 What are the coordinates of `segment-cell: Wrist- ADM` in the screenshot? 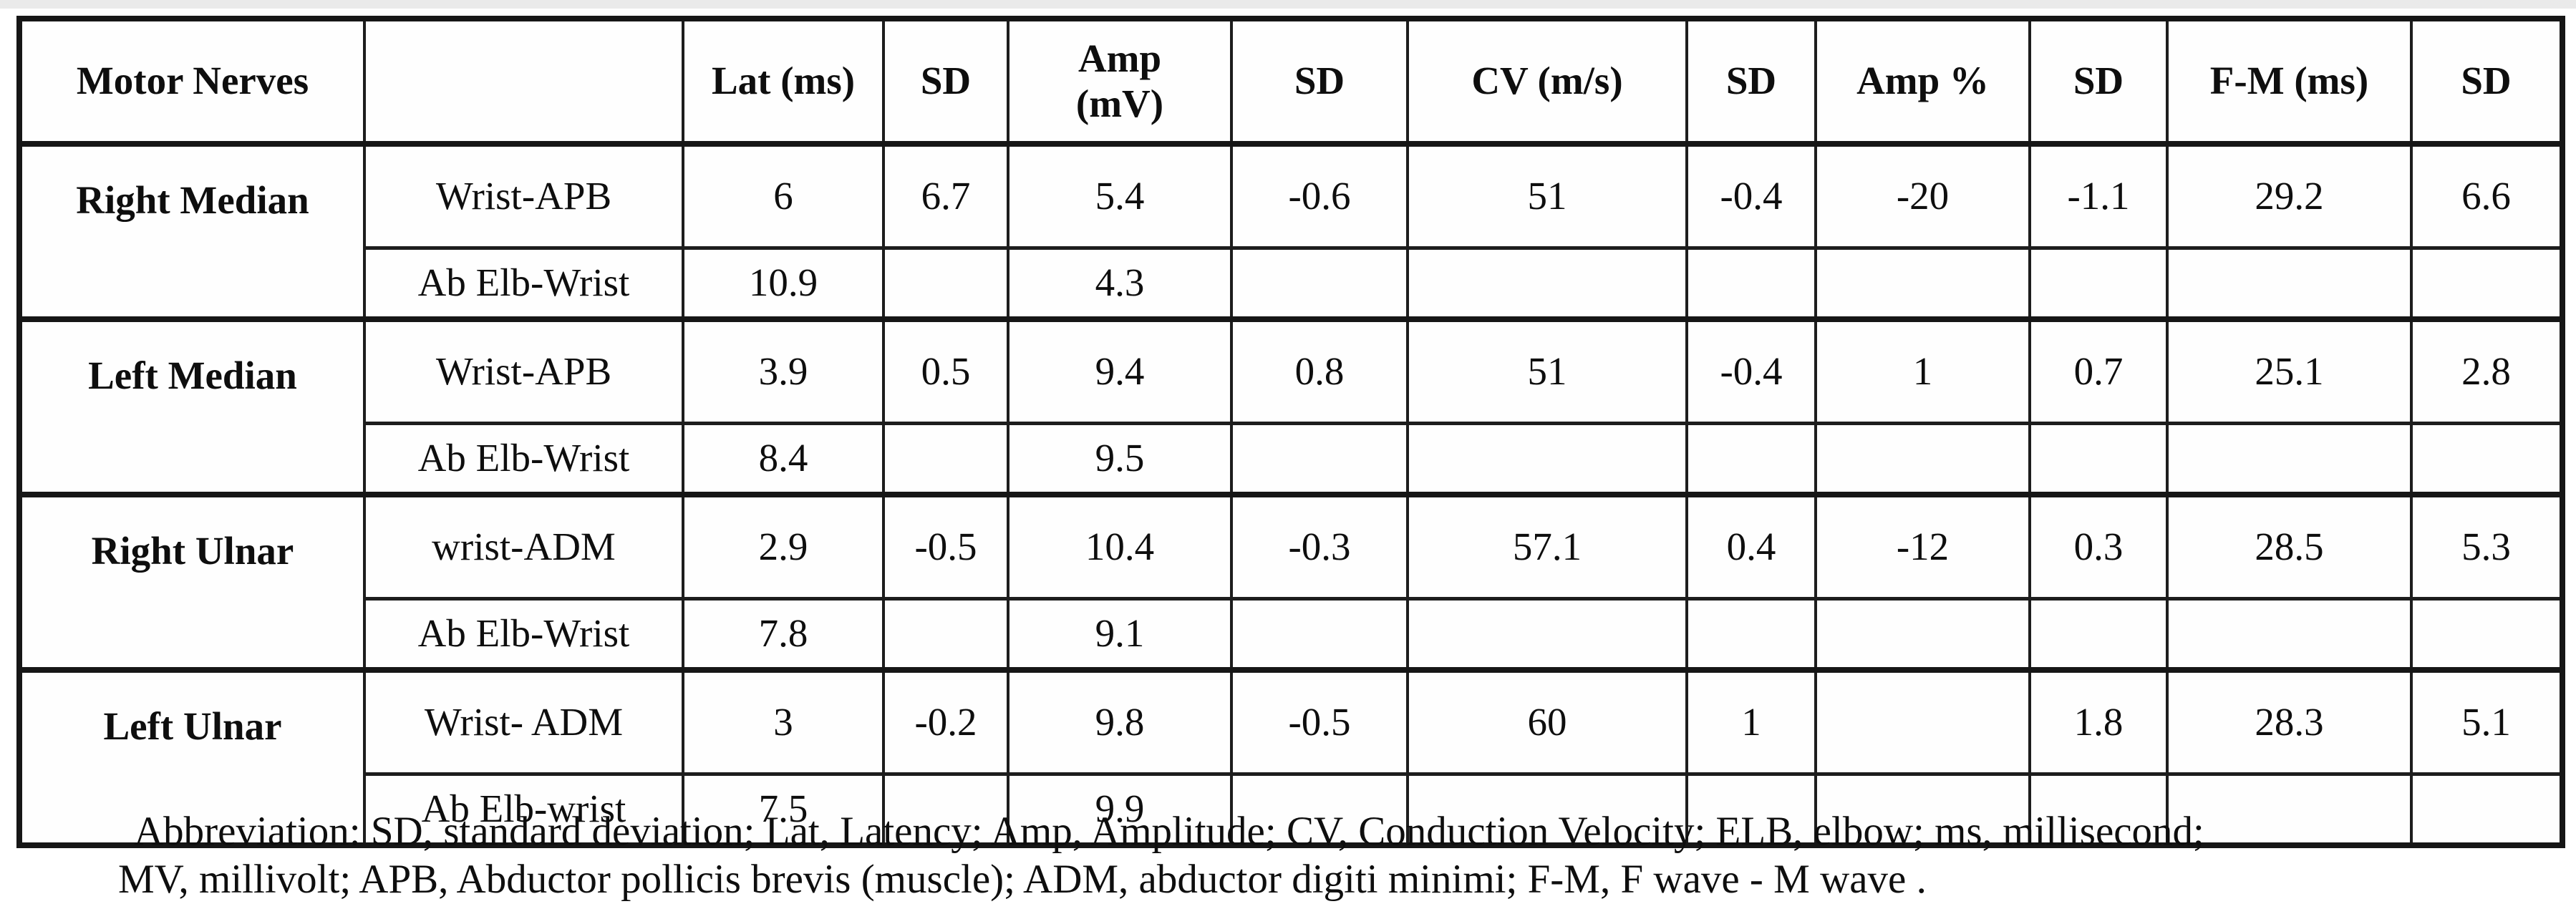 It's located at (523, 721).